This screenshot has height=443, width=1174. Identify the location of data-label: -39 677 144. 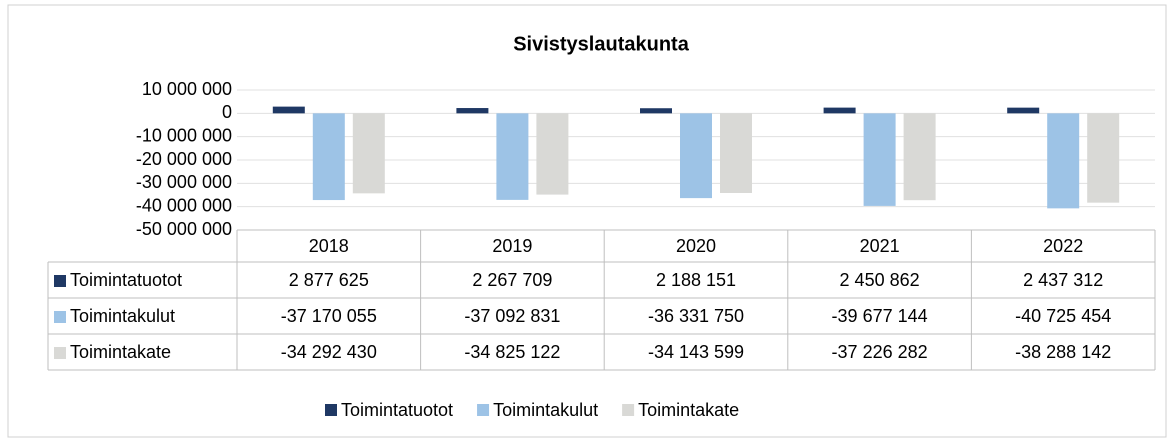
(880, 316).